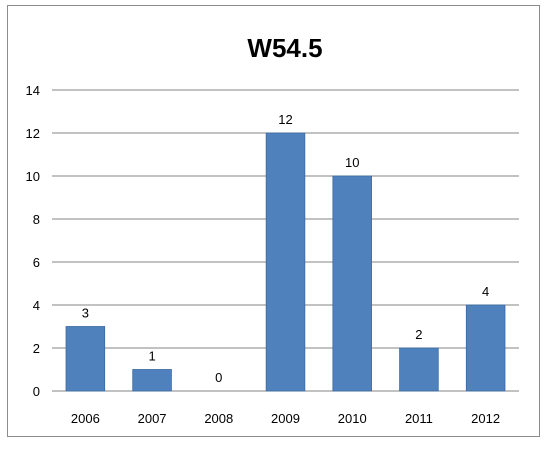  I want to click on x-tick-label-2009: 2009, so click(285, 418).